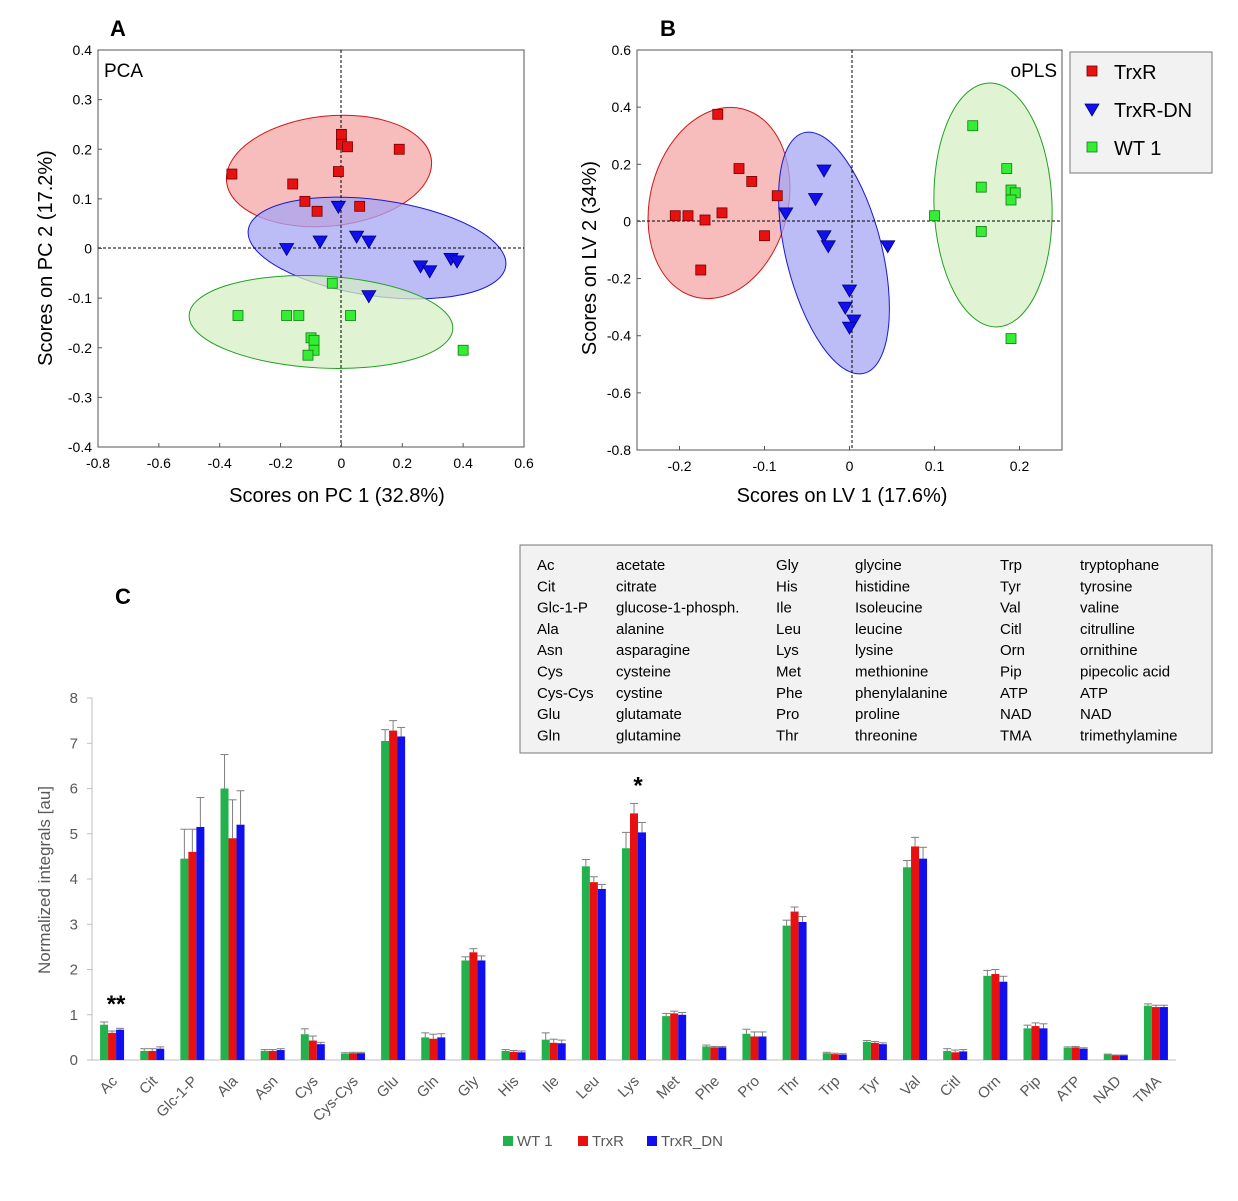 The image size is (1238, 1201). Describe the element at coordinates (764, 466) in the screenshot. I see `x-tick-label: -0.1` at that location.